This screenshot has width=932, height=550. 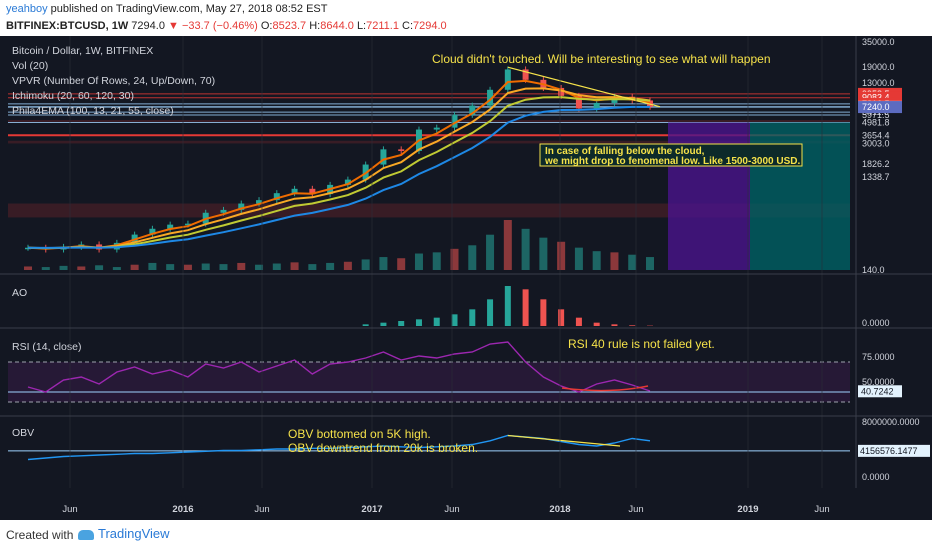 What do you see at coordinates (173, 26) in the screenshot?
I see `down-arrow-icon: ▼` at bounding box center [173, 26].